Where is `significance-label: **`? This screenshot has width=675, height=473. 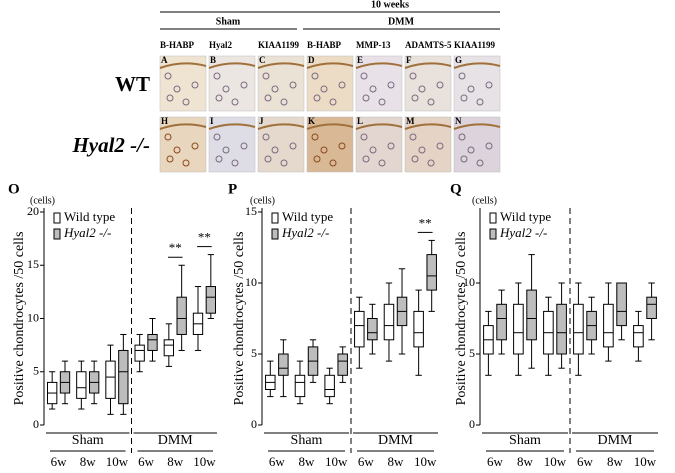
significance-label: ** is located at coordinates (175, 247).